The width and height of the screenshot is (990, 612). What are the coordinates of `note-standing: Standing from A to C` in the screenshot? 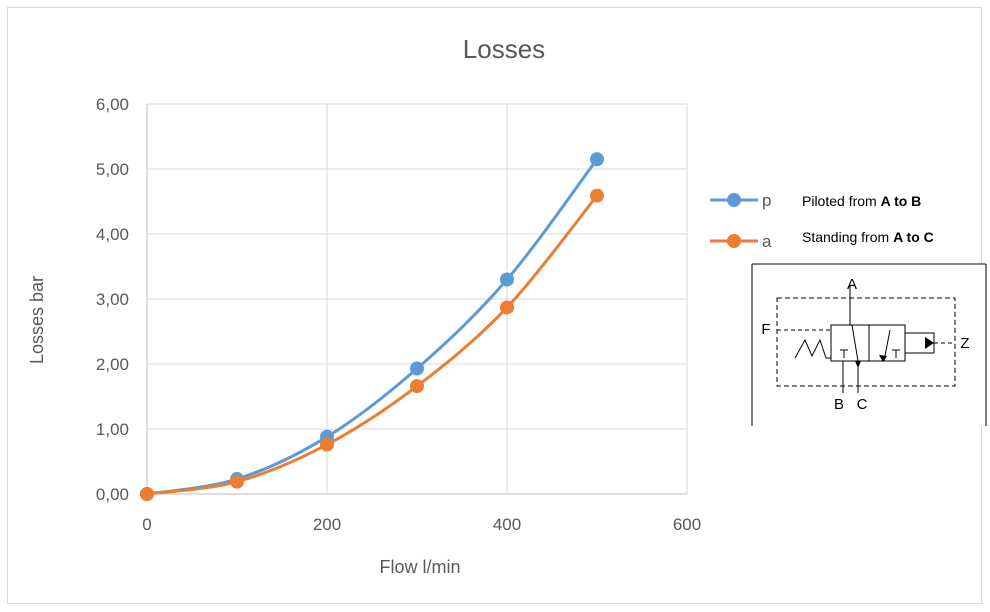 It's located at (868, 237).